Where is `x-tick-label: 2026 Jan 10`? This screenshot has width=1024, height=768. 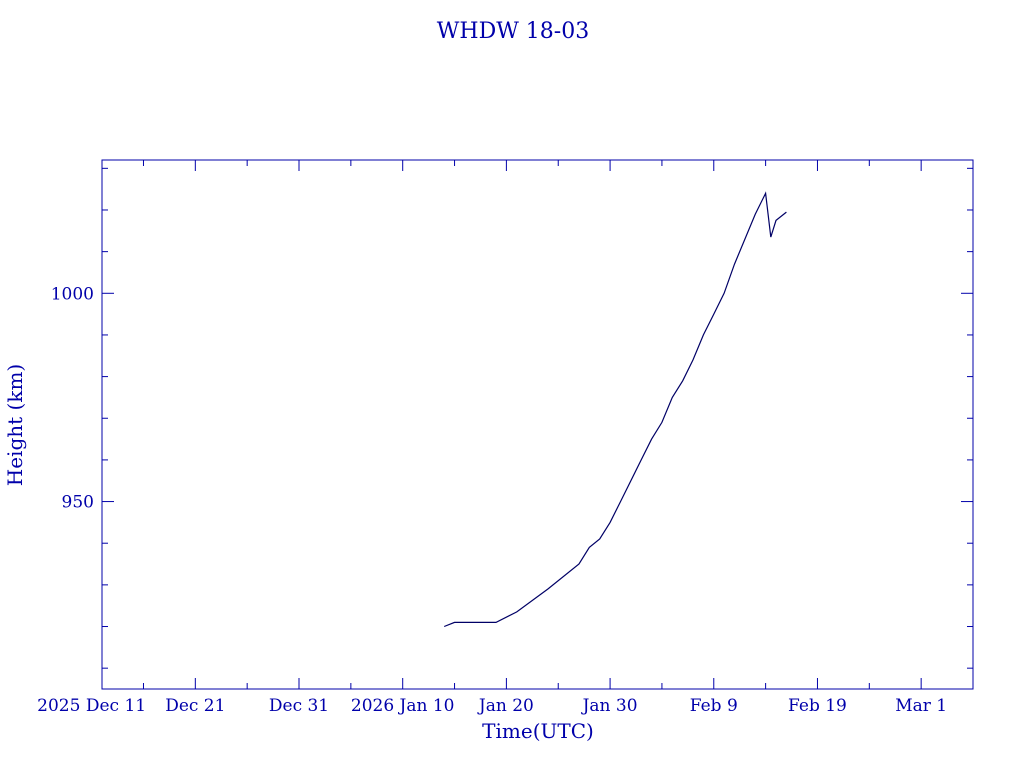 x-tick-label: 2026 Jan 10 is located at coordinates (403, 706).